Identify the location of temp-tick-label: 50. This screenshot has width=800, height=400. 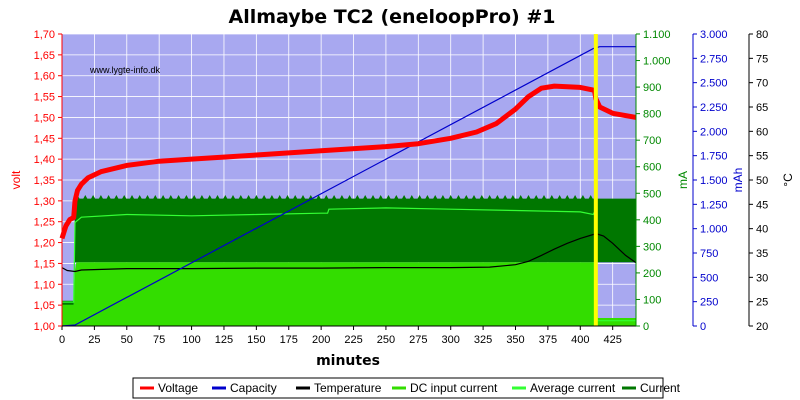
(762, 181).